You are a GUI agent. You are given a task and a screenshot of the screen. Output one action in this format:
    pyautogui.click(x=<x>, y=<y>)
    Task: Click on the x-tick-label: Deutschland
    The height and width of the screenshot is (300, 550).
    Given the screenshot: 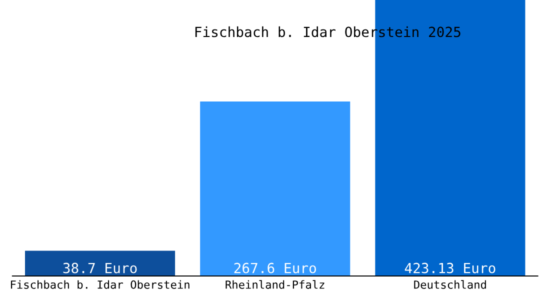 What is the action you would take?
    pyautogui.click(x=450, y=284)
    